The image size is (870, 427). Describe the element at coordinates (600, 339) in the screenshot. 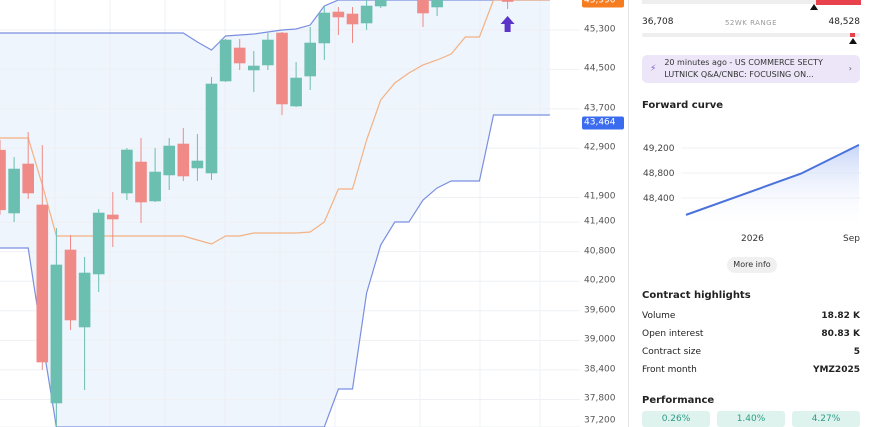

I see `price-tick: 39,000` at that location.